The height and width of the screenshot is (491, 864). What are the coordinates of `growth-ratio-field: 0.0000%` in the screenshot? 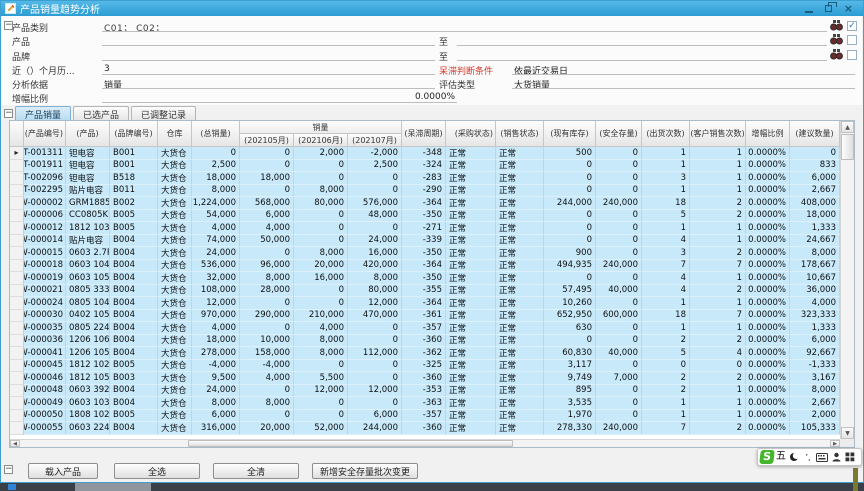 It's located at (279, 97).